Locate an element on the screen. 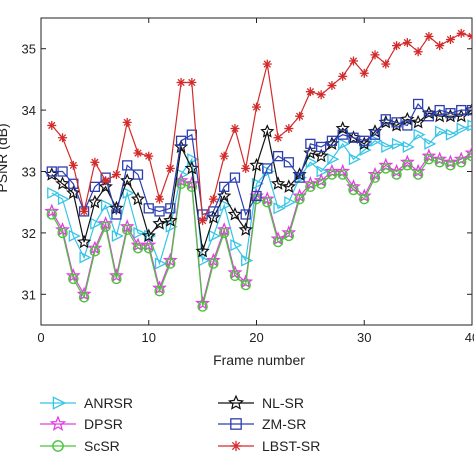  legend-item: NL-SR is located at coordinates (261, 402).